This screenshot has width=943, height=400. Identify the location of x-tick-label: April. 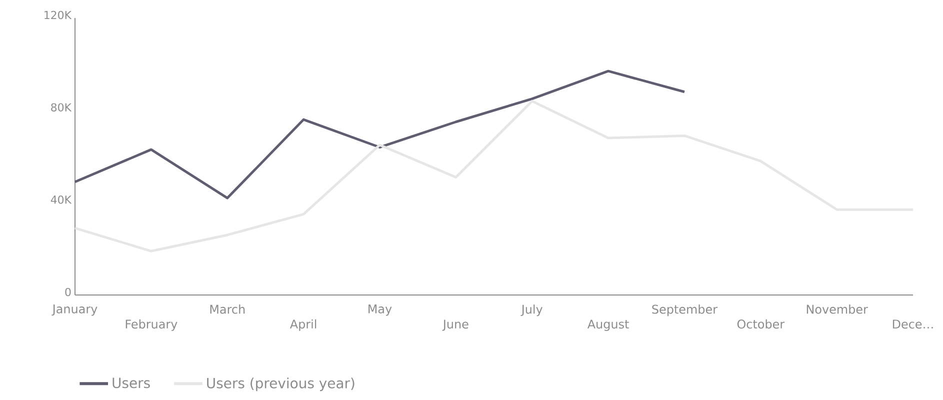
(303, 325).